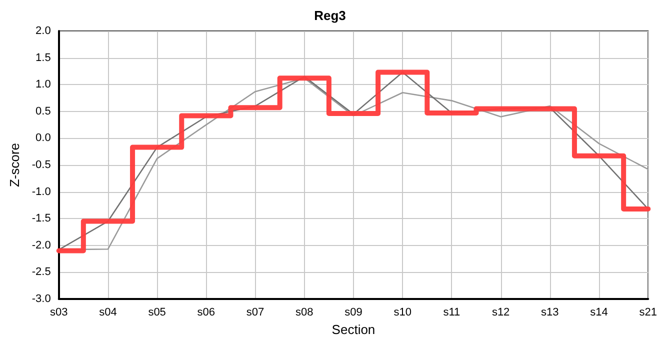 The width and height of the screenshot is (660, 360). What do you see at coordinates (41, 299) in the screenshot?
I see `y-tick-label: -3.0` at bounding box center [41, 299].